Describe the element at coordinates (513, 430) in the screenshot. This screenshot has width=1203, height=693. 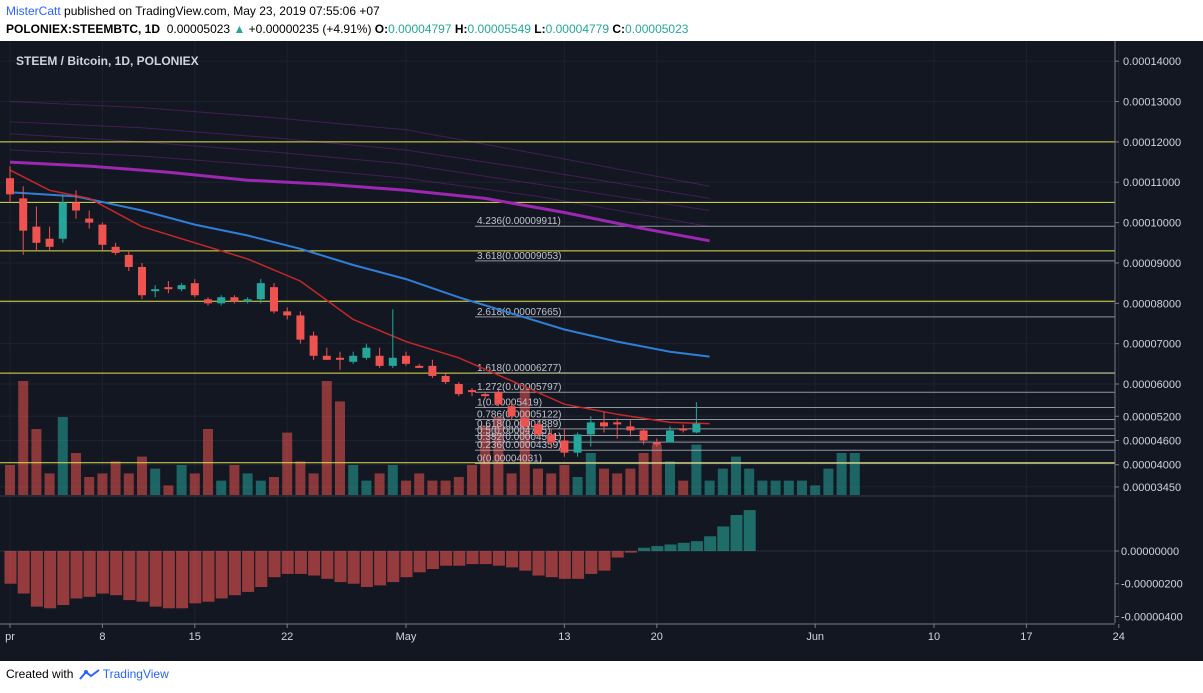
I see `fib-level-label: 0.5(0.00004725)` at that location.